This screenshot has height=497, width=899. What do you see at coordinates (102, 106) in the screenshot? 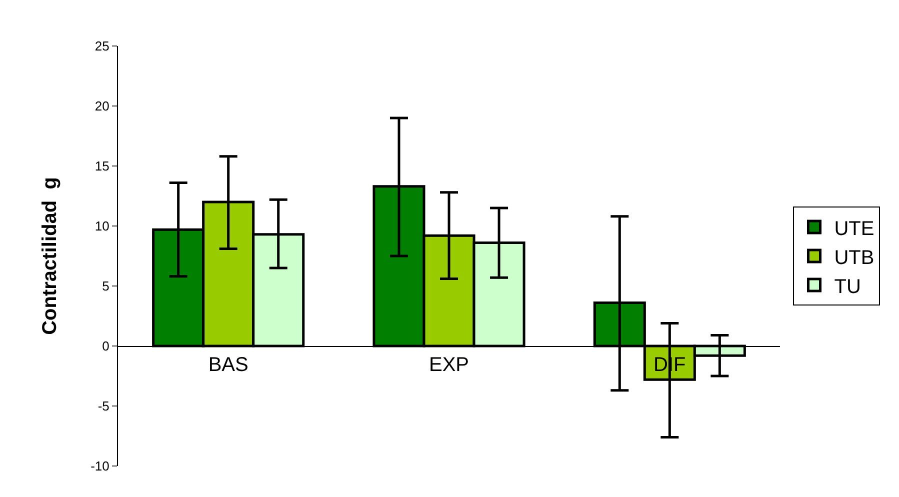
I see `y-tick-label: 20` at bounding box center [102, 106].